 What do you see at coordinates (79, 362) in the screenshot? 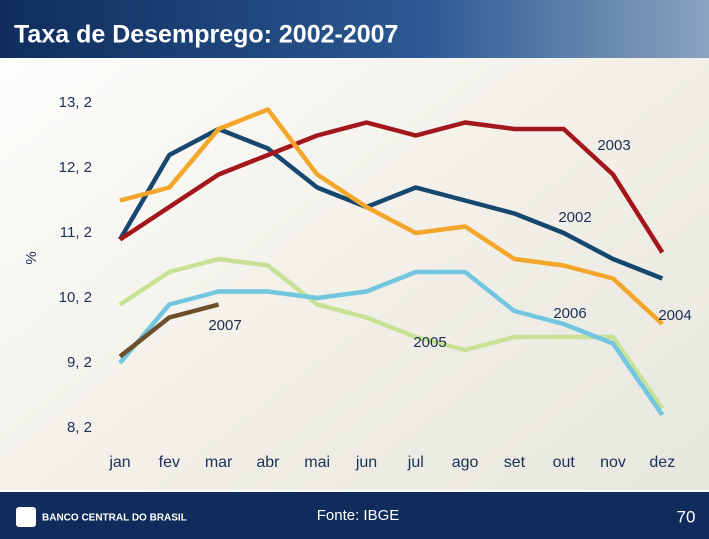
I see `y-tick-label: 9, 2` at bounding box center [79, 362].